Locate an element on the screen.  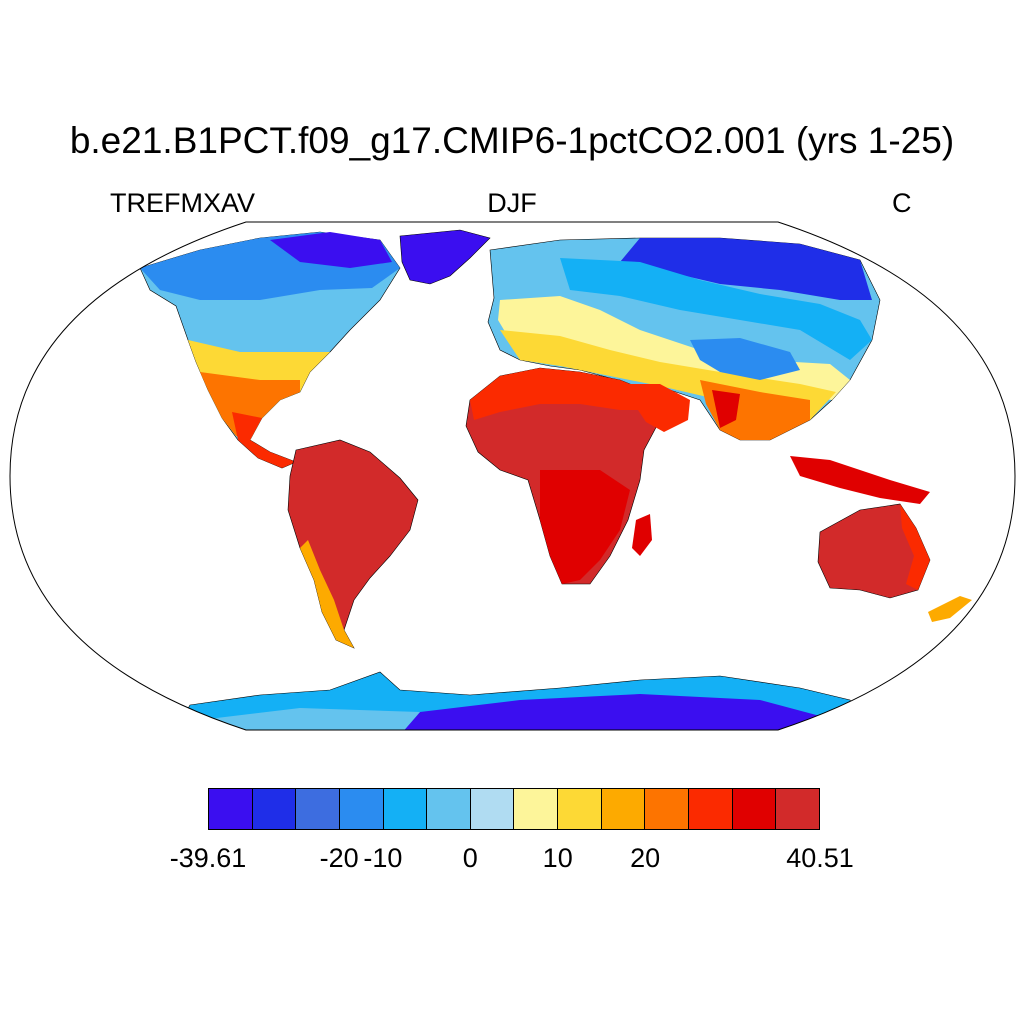
legend-tick-label: -10 is located at coordinates (383, 858).